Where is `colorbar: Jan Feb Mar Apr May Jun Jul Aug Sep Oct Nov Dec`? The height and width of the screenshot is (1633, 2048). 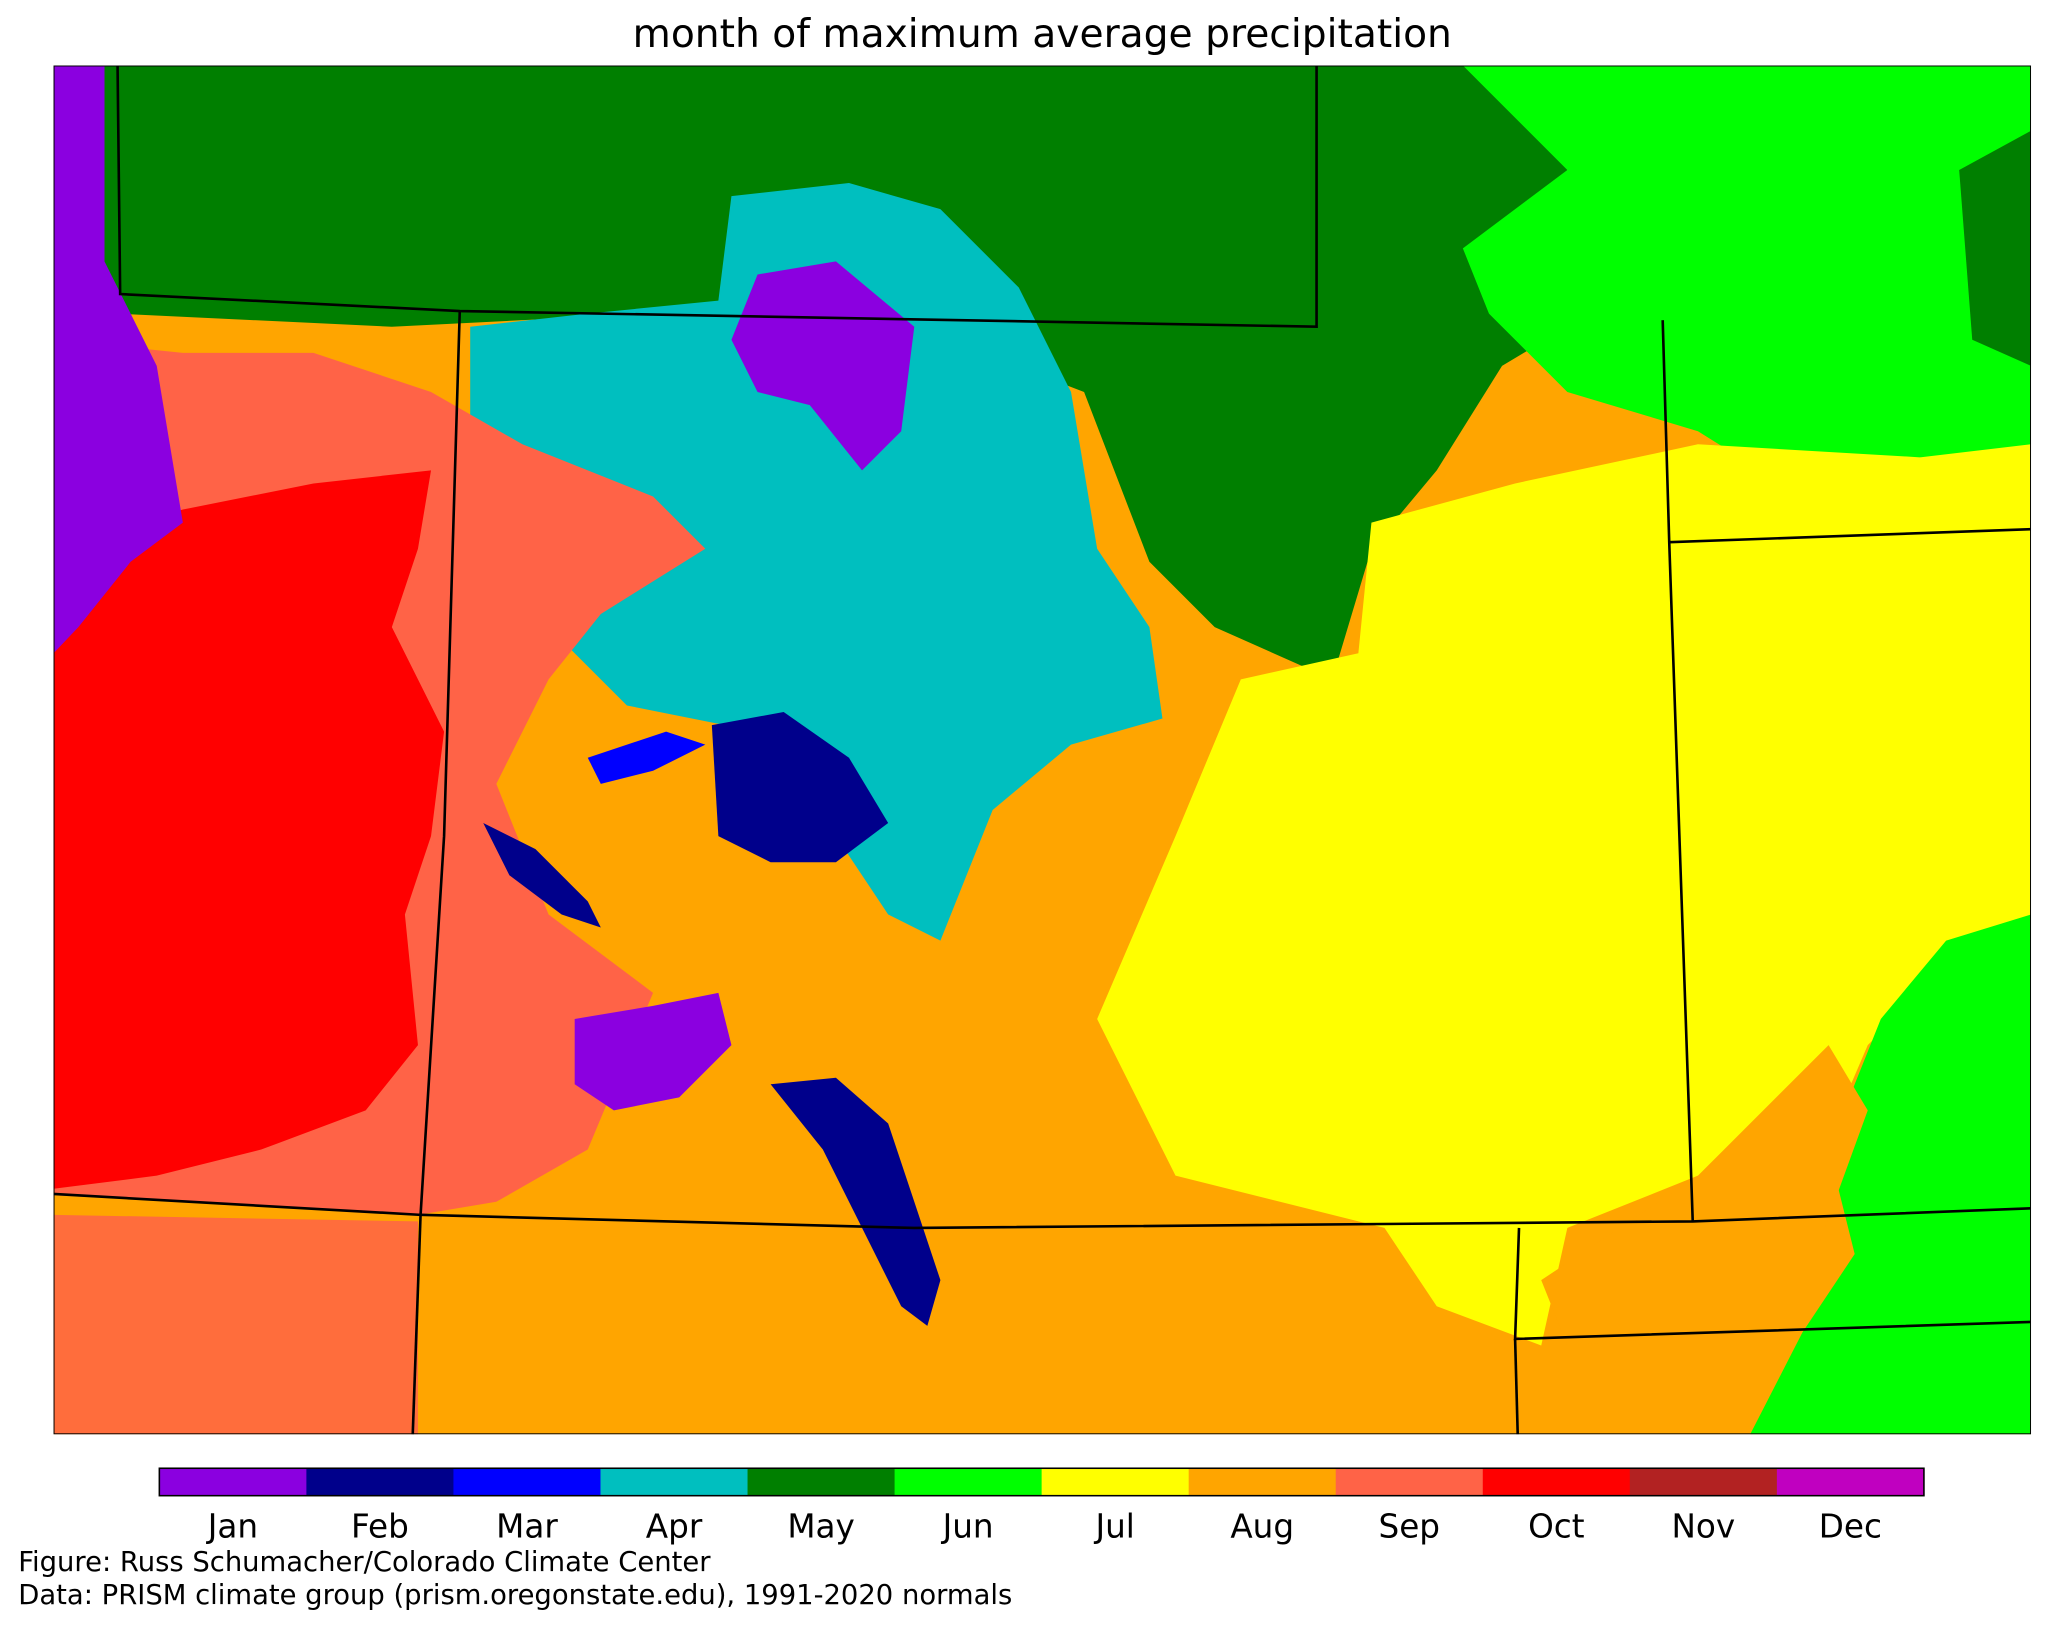
colorbar: Jan Feb Mar Apr May Jun Jul Aug Sep Oct Nov Dec is located at coordinates (1041, 1506).